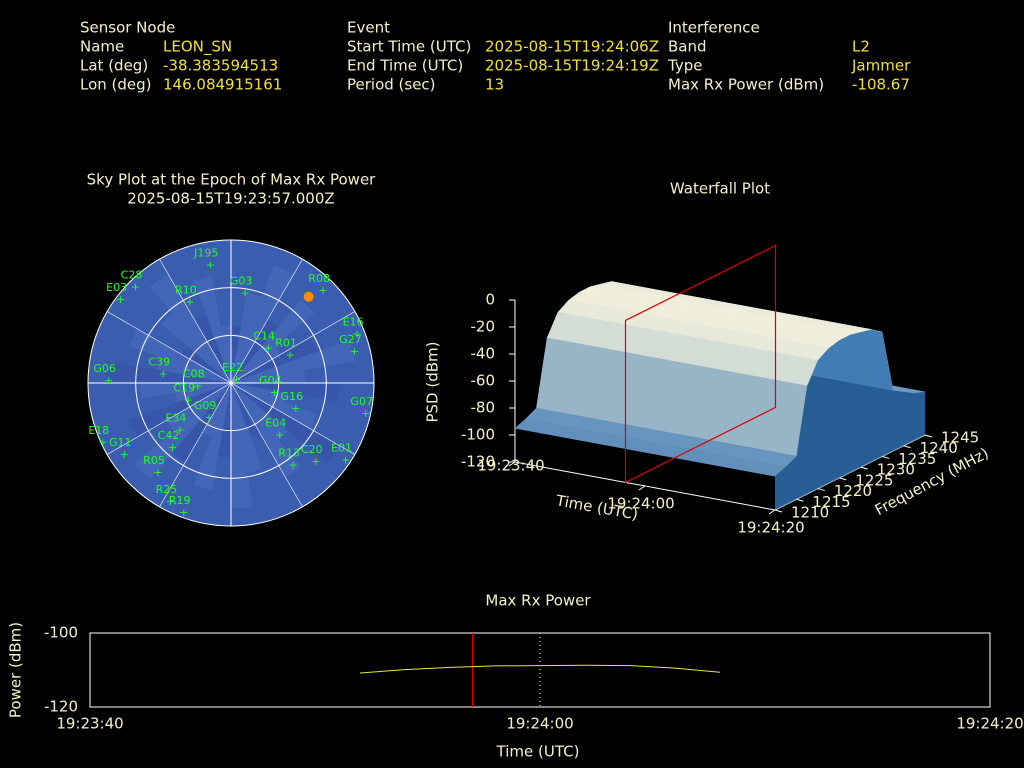 The height and width of the screenshot is (768, 1024). What do you see at coordinates (478, 462) in the screenshot?
I see `z-tick-label: -120` at bounding box center [478, 462].